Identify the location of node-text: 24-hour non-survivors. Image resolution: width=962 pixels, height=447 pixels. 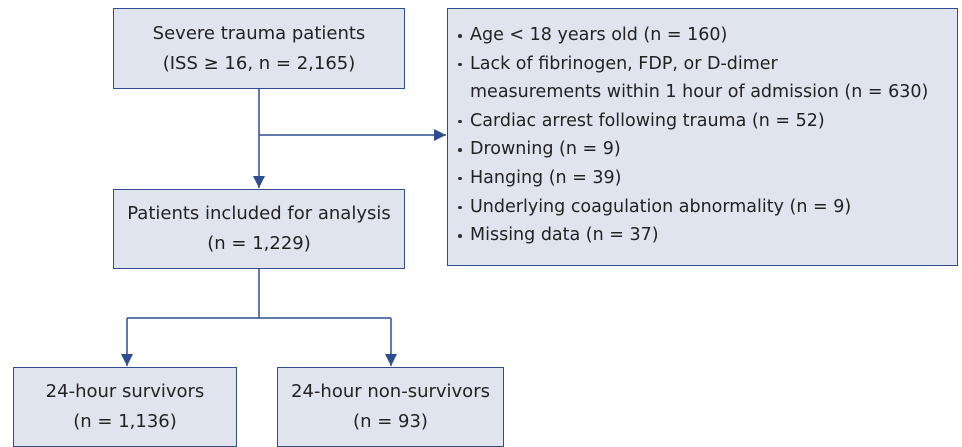
(390, 391).